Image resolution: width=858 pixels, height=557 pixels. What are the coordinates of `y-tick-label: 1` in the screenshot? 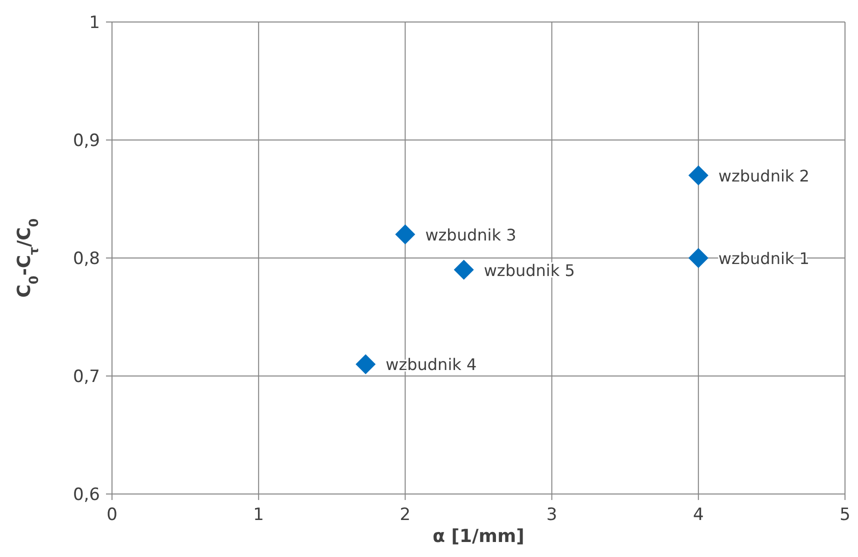 It's located at (94, 23).